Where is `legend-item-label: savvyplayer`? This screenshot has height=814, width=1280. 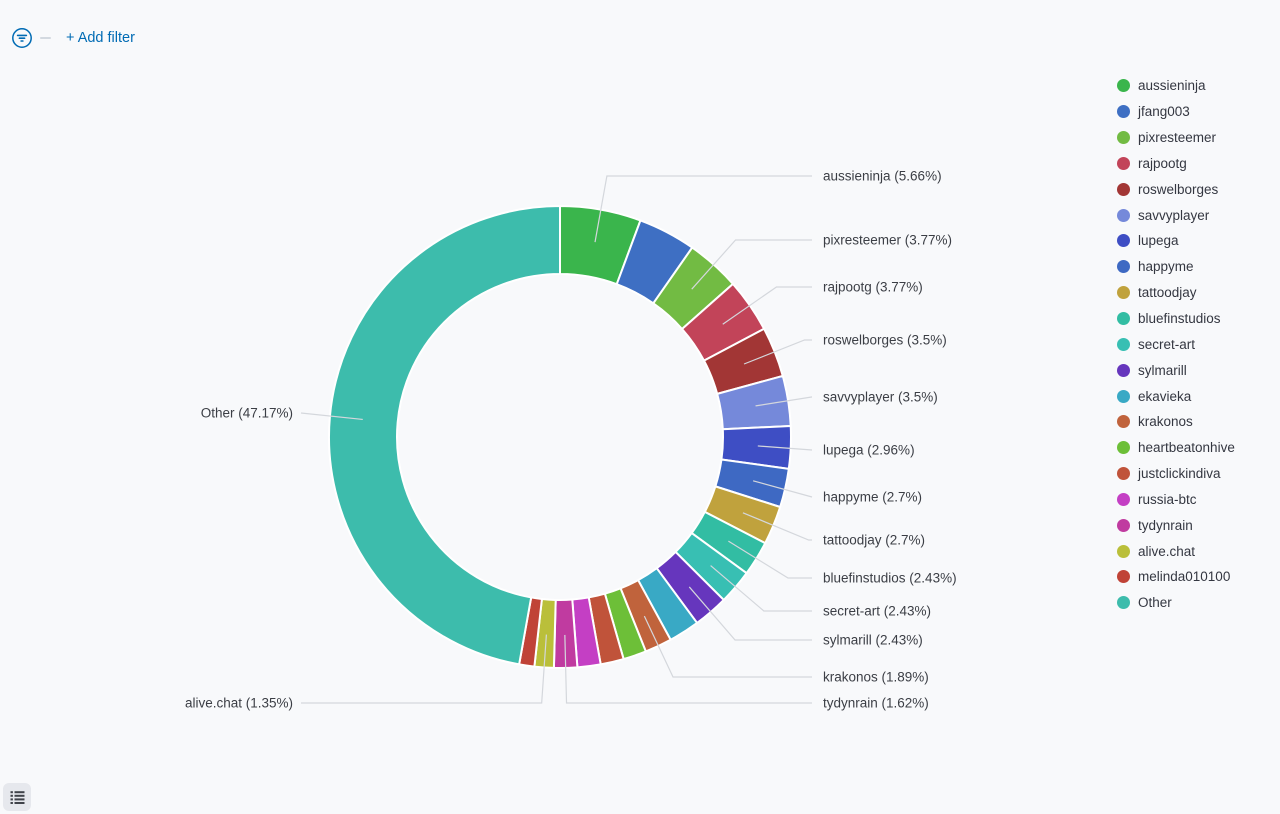 legend-item-label: savvyplayer is located at coordinates (1174, 215).